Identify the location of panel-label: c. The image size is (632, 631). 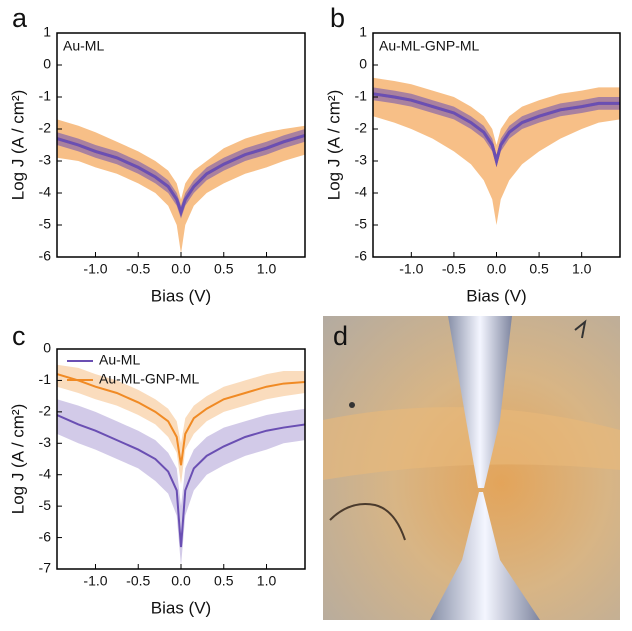
(19, 336).